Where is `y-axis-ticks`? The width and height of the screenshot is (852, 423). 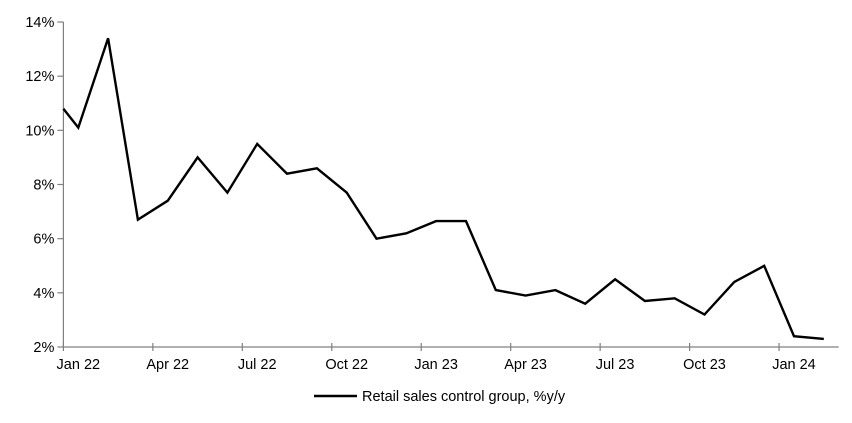
y-axis-ticks is located at coordinates (60, 184).